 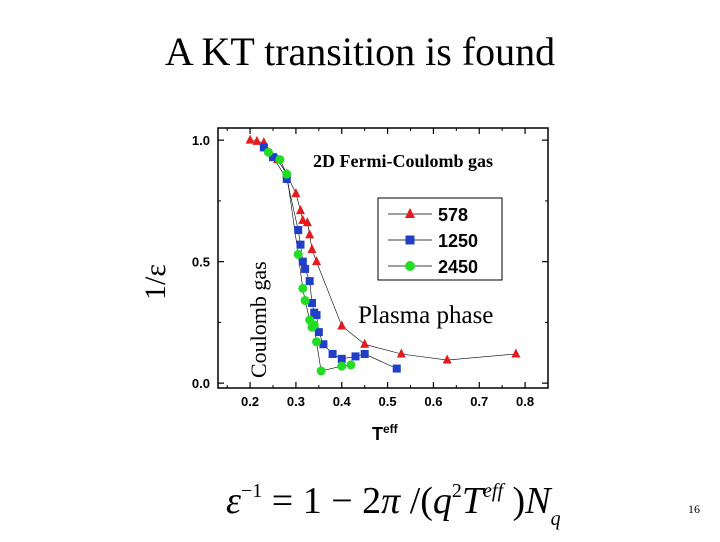 What do you see at coordinates (391, 501) in the screenshot?
I see `formula-pi: π` at bounding box center [391, 501].